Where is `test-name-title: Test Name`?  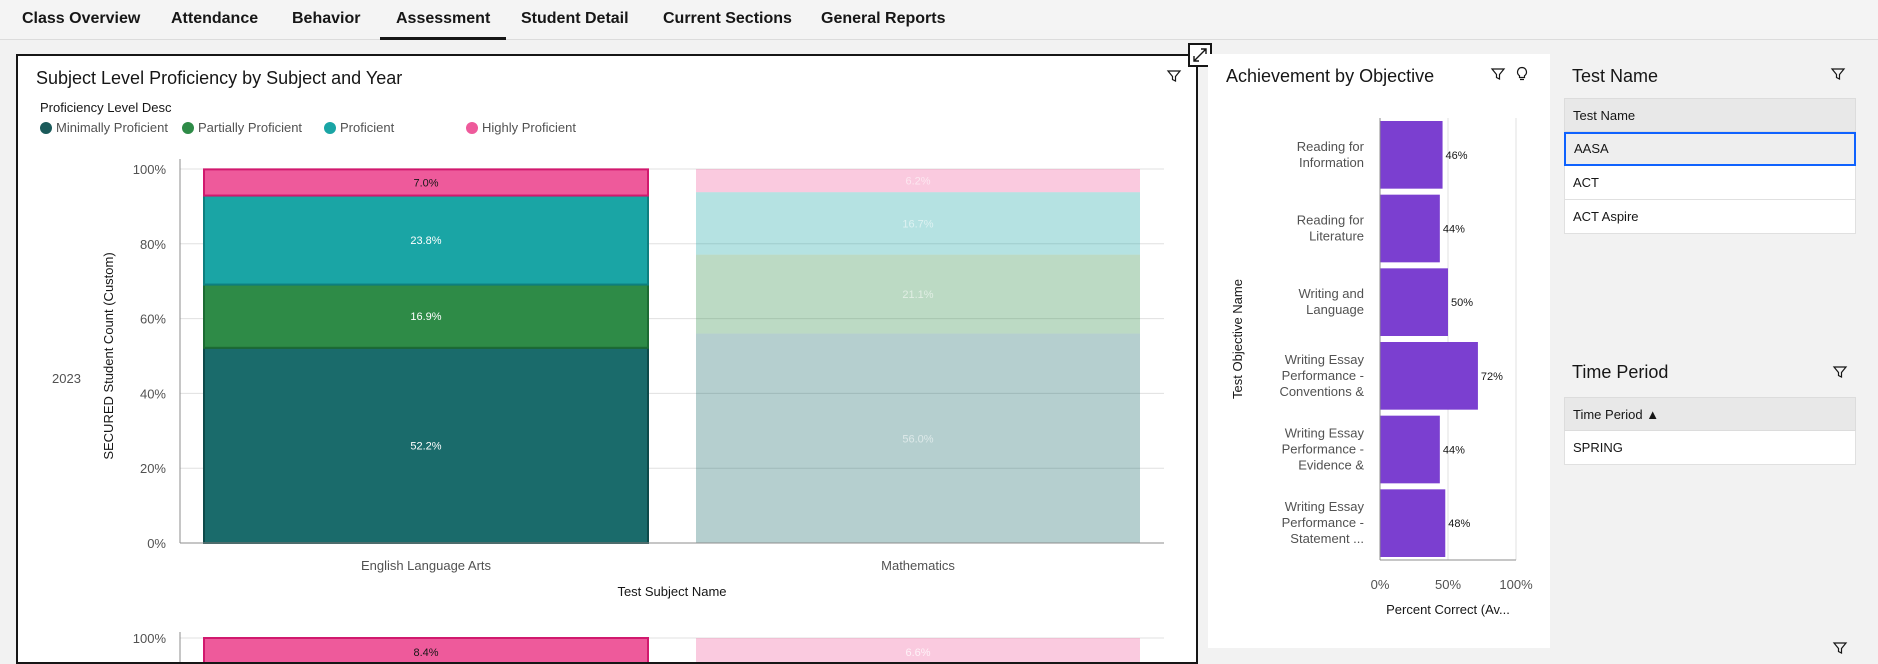 test-name-title: Test Name is located at coordinates (1615, 76).